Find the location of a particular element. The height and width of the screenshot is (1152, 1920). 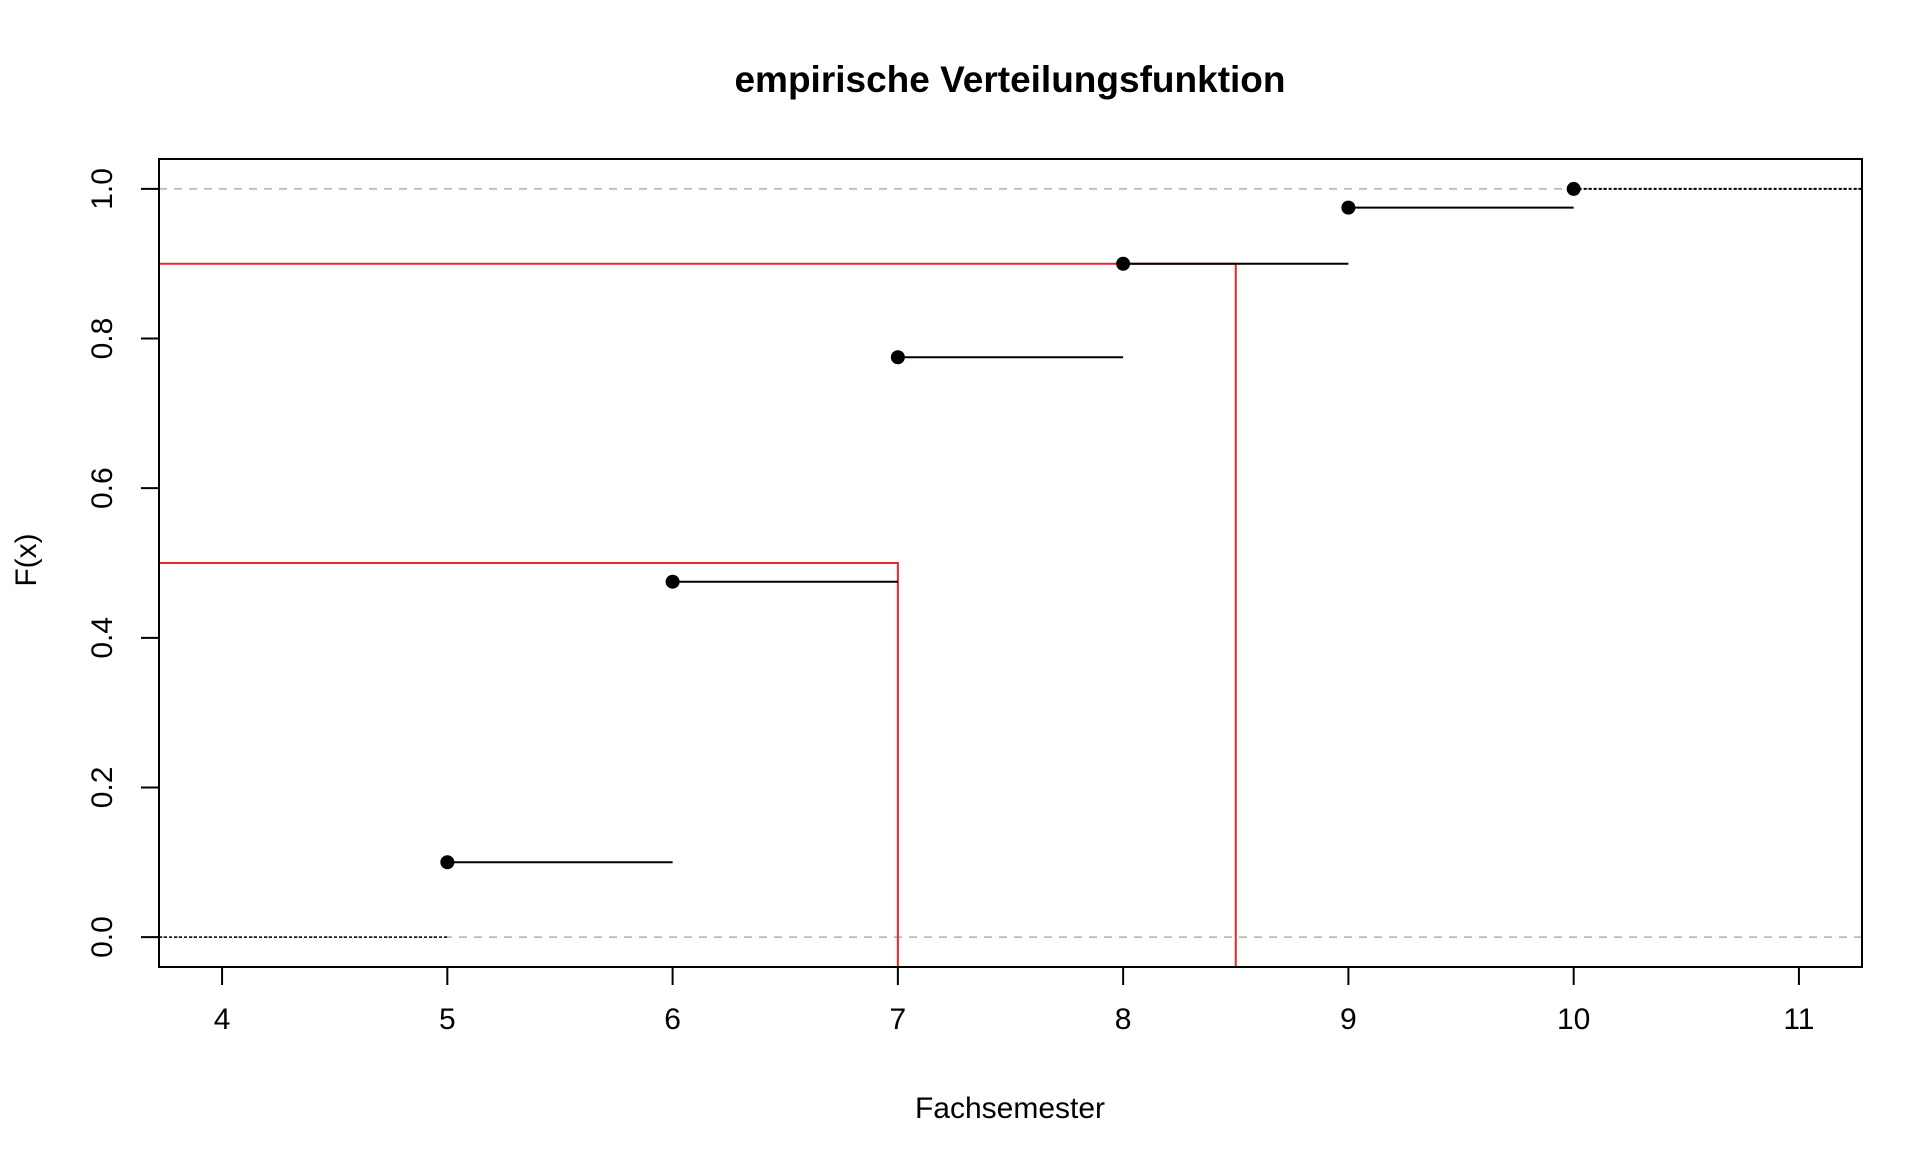

y-axis-label: F(x) is located at coordinates (26, 559).